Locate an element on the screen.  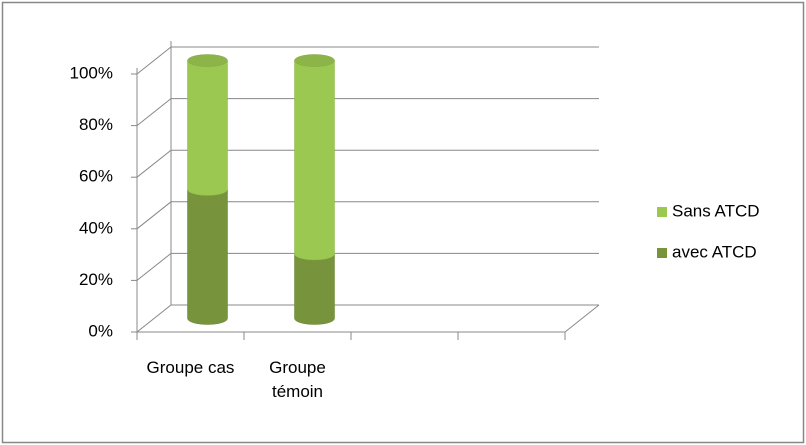
legend-label: Sans ATCD is located at coordinates (716, 210).